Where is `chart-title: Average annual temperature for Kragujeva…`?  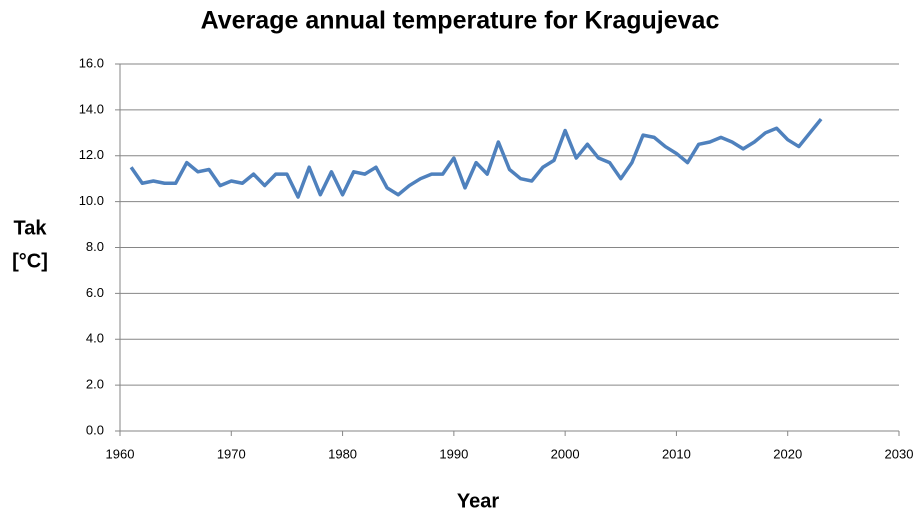 chart-title: Average annual temperature for Kragujeva… is located at coordinates (460, 21).